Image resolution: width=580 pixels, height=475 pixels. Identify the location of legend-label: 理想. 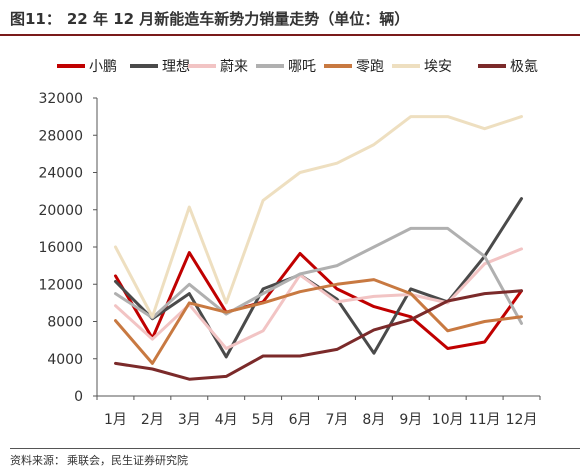
(176, 67).